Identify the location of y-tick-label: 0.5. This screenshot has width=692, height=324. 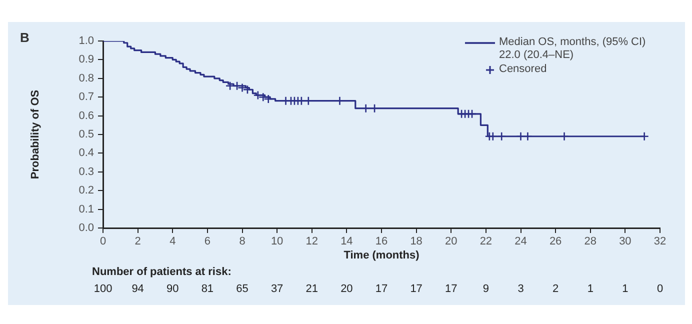
(86, 134).